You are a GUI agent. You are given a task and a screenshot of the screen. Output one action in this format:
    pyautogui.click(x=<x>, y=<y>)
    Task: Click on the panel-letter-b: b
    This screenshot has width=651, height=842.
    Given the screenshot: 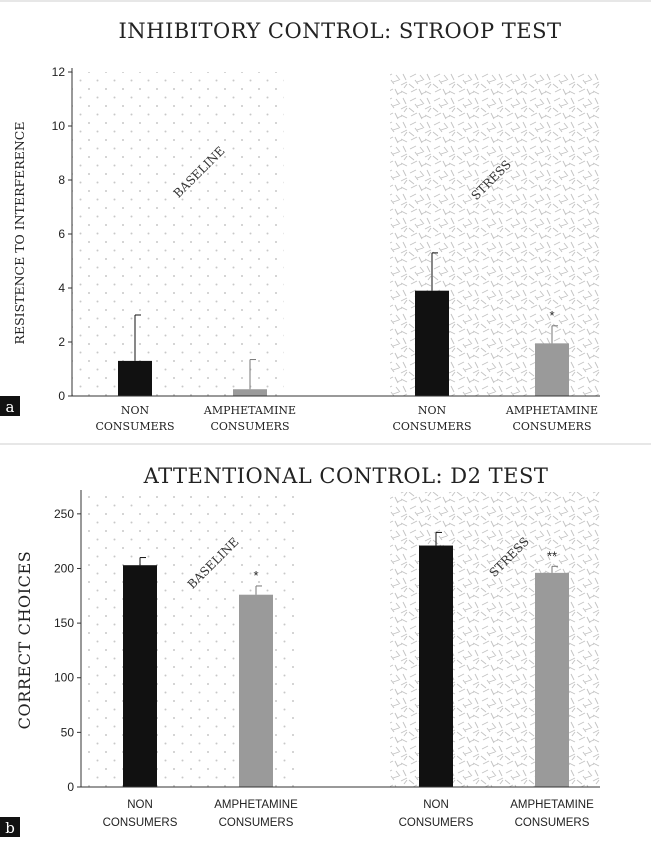 What is the action you would take?
    pyautogui.click(x=10, y=828)
    